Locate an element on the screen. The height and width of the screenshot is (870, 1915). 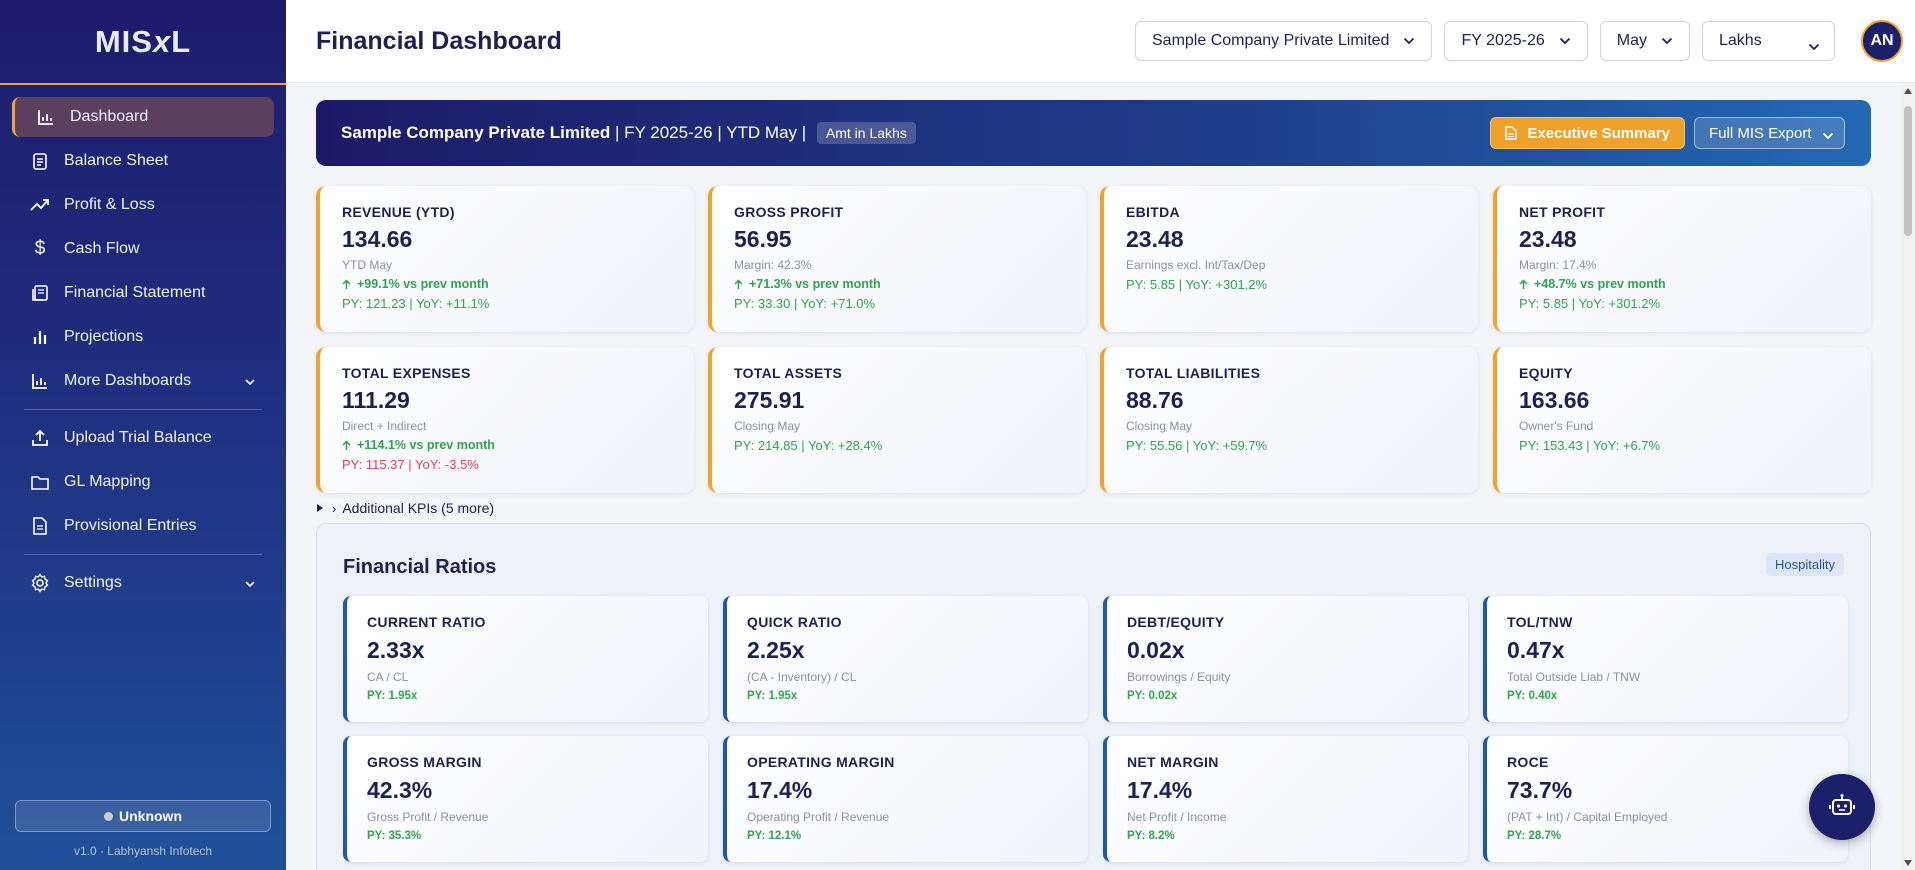
ratio-formula: (CA - Inventory) / CL is located at coordinates (802, 677).